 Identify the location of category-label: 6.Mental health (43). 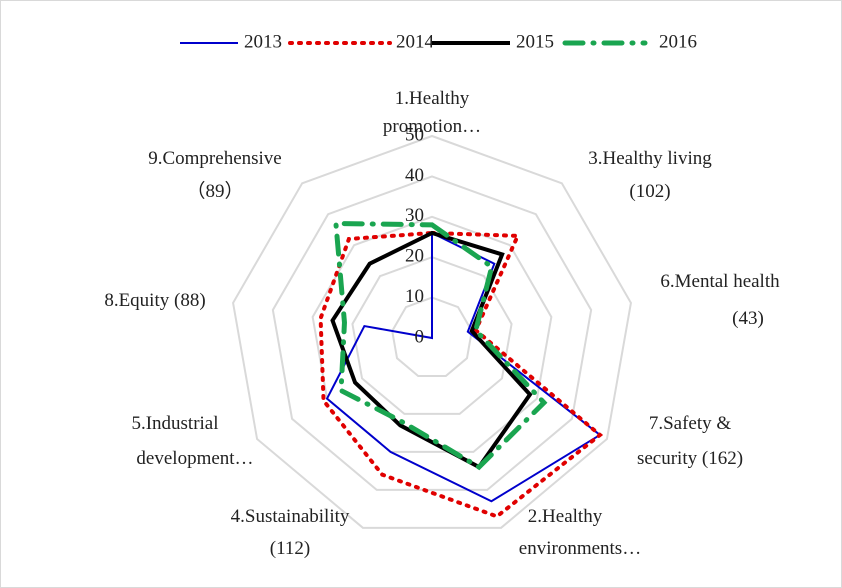
(720, 300).